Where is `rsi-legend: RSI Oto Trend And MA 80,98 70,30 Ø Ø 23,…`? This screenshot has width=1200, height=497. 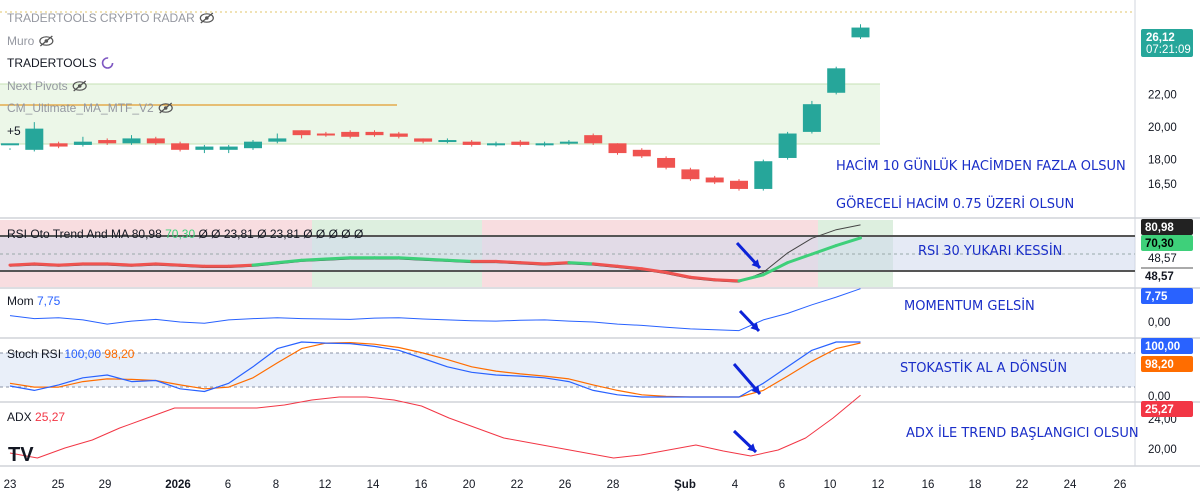
rsi-legend: RSI Oto Trend And MA 80,98 70,30 Ø Ø 23,… is located at coordinates (185, 234).